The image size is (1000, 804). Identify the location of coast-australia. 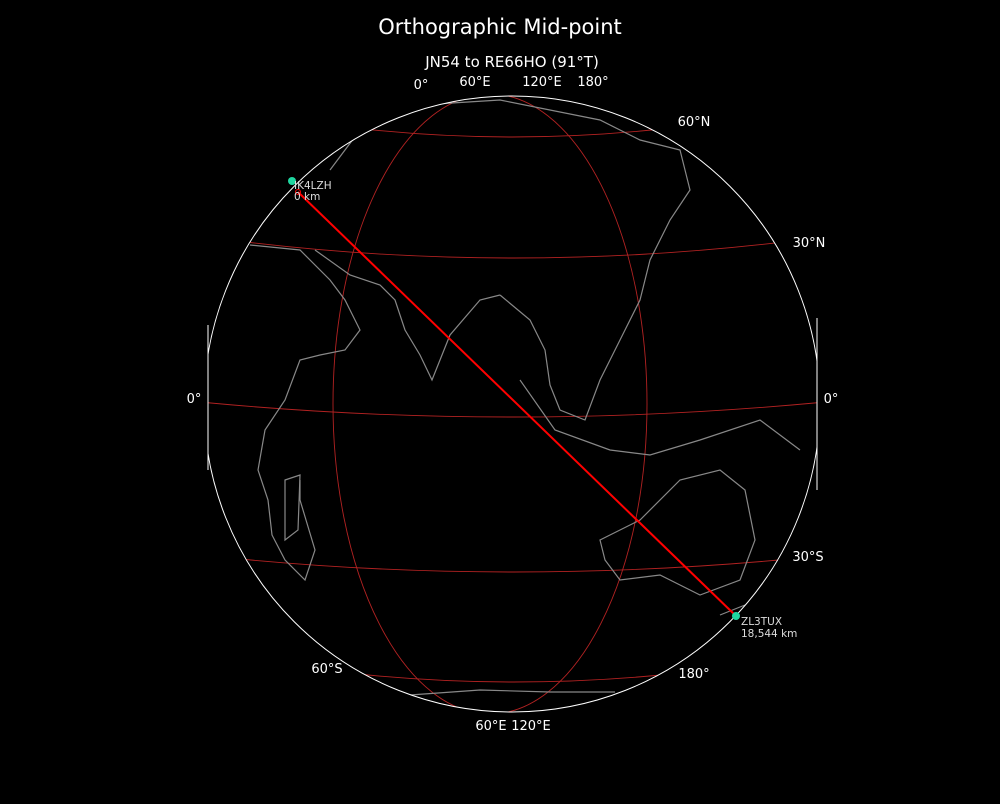
(677, 532).